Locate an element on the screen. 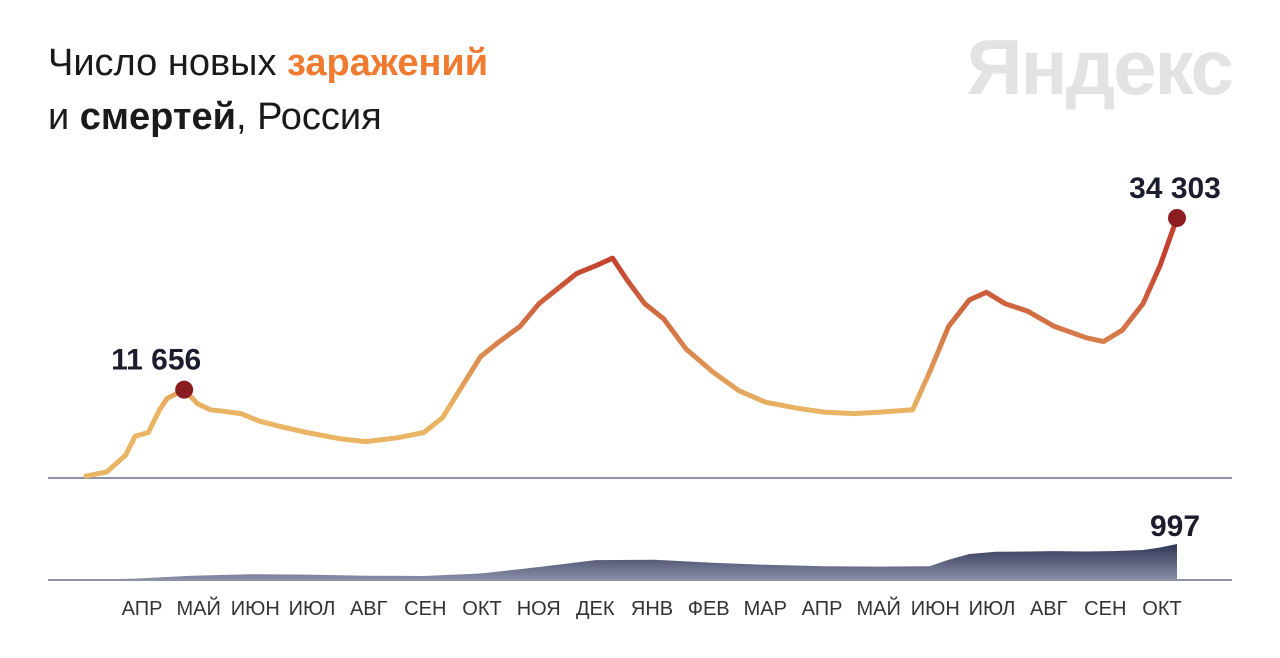 Image resolution: width=1280 pixels, height=658 pixels. title-text: и is located at coordinates (64, 117).